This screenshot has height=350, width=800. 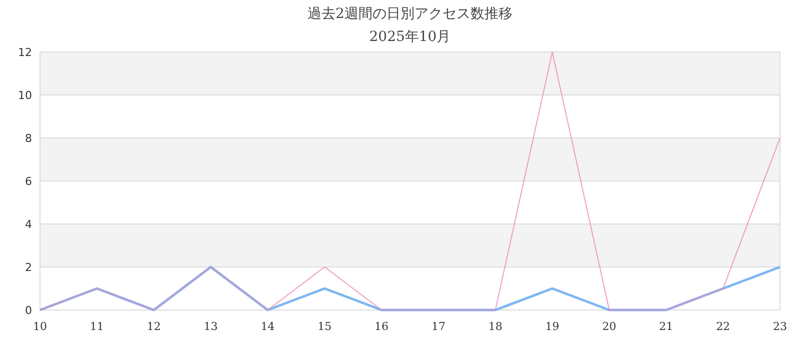 What do you see at coordinates (28, 224) in the screenshot?
I see `y-tick-label: 4` at bounding box center [28, 224].